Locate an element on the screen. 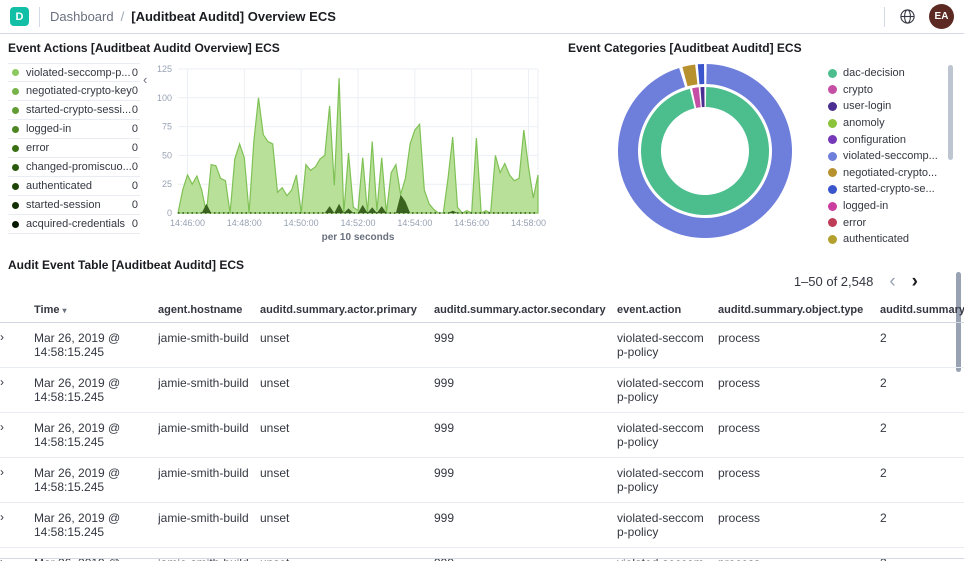 The image size is (964, 561). donut-slice: crypto is located at coordinates (696, 97).